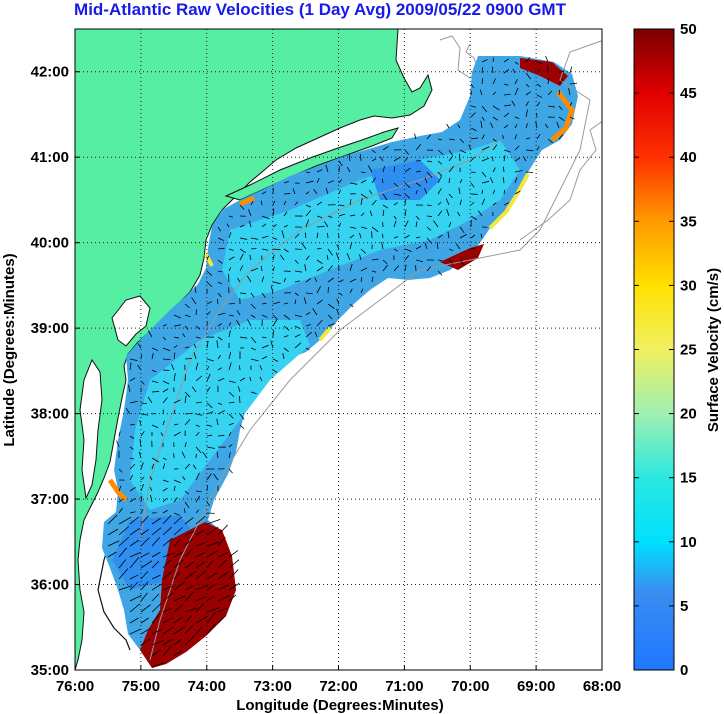 This screenshot has height=714, width=724. What do you see at coordinates (9, 349) in the screenshot?
I see `y-axis-label: Latitude (Degrees:Minutes)` at bounding box center [9, 349].